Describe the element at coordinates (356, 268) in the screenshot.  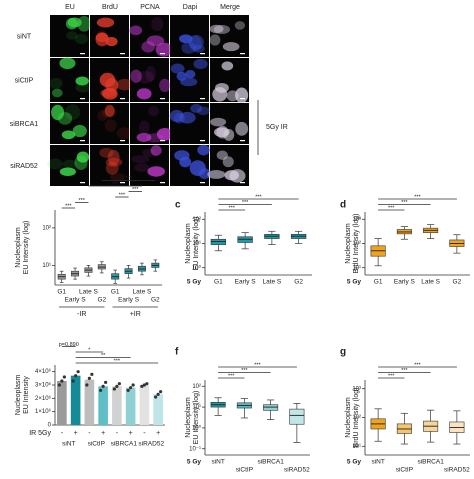
I see `y-tick-label: 10¹` at that location.